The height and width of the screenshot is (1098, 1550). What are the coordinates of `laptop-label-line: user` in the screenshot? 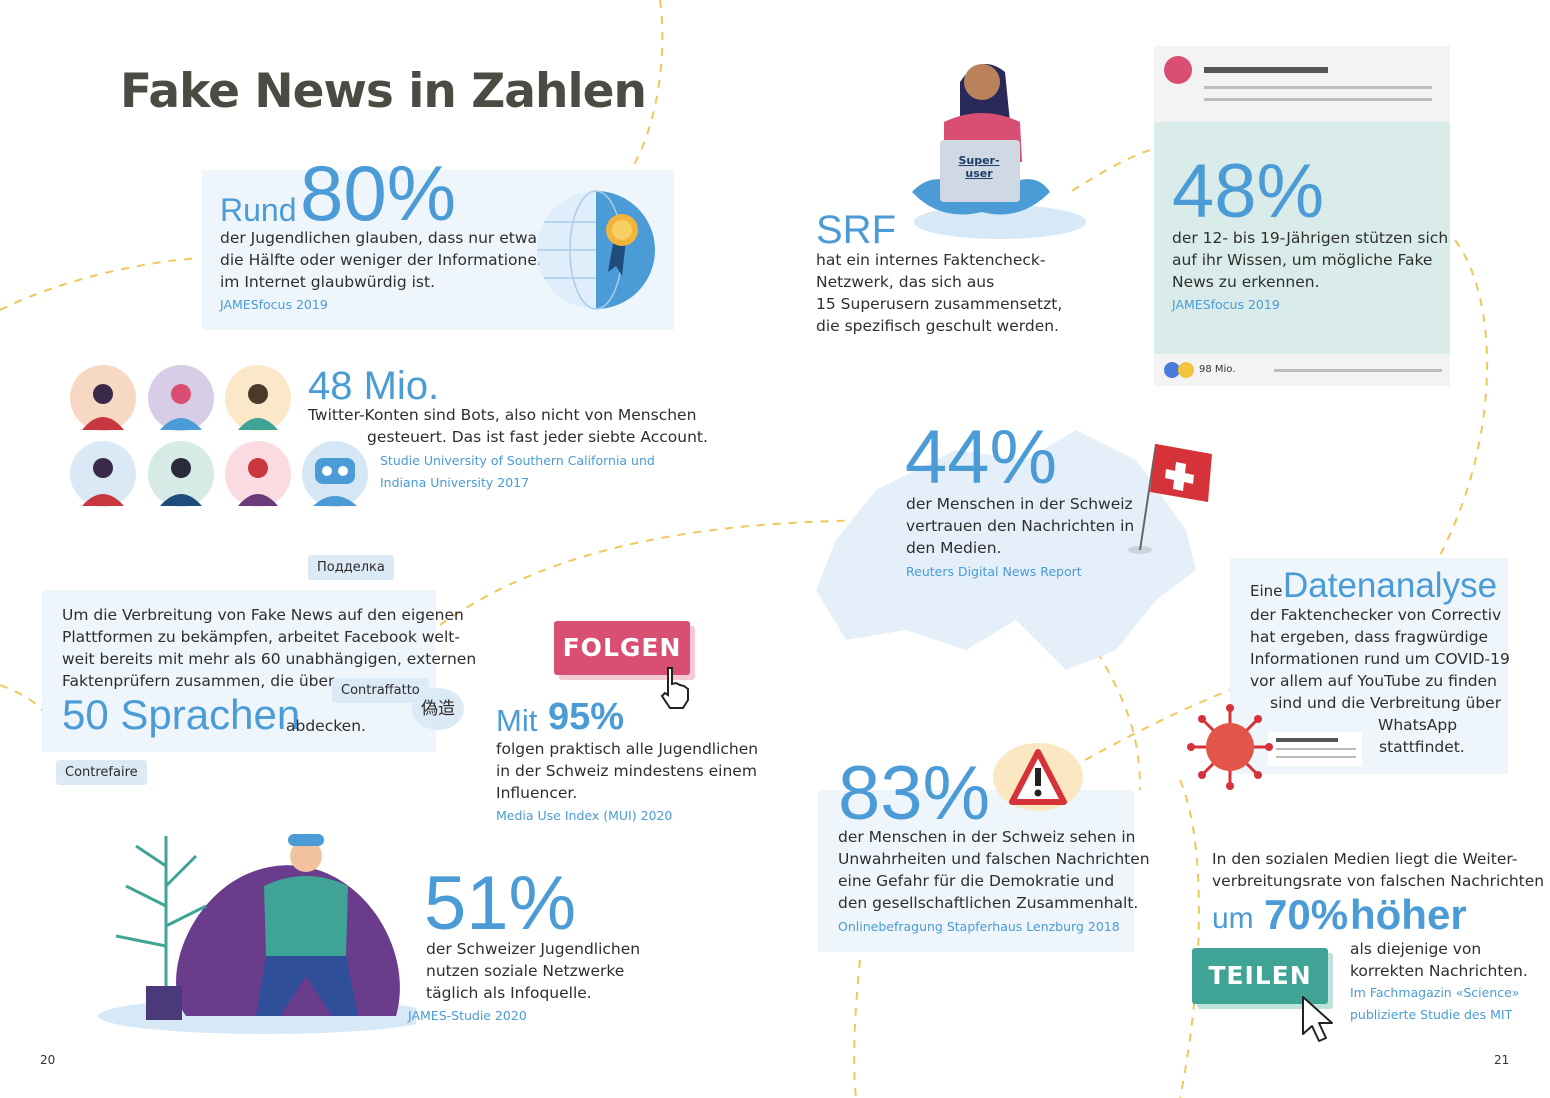 It's located at (979, 173).